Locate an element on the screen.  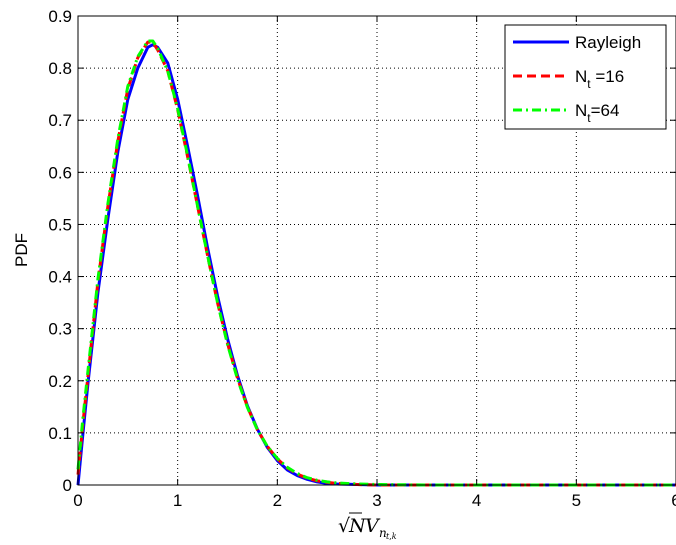
x-tick-label: 2 is located at coordinates (277, 500).